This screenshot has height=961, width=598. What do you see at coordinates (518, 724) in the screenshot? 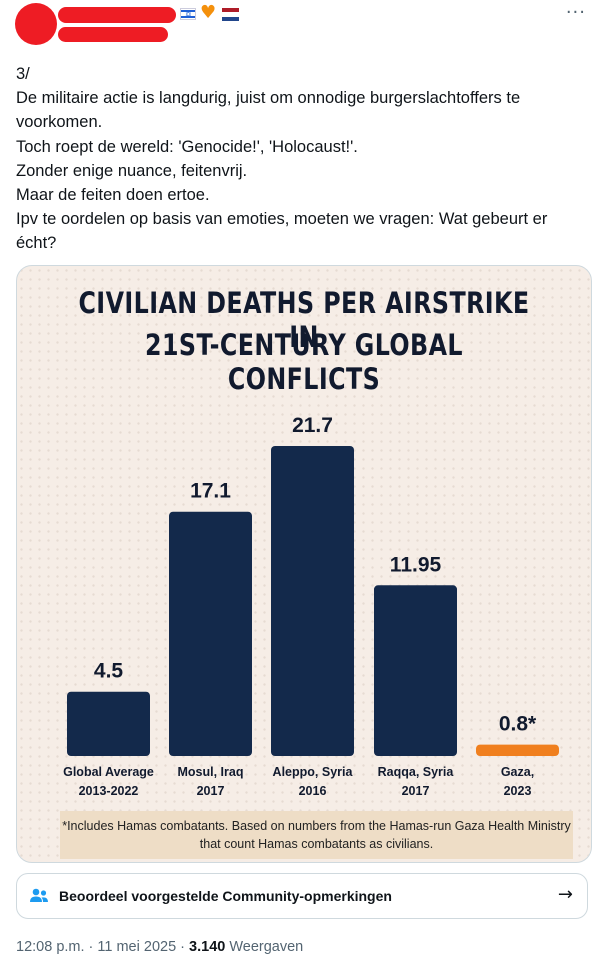
I see `value-label: 0.8*` at bounding box center [518, 724].